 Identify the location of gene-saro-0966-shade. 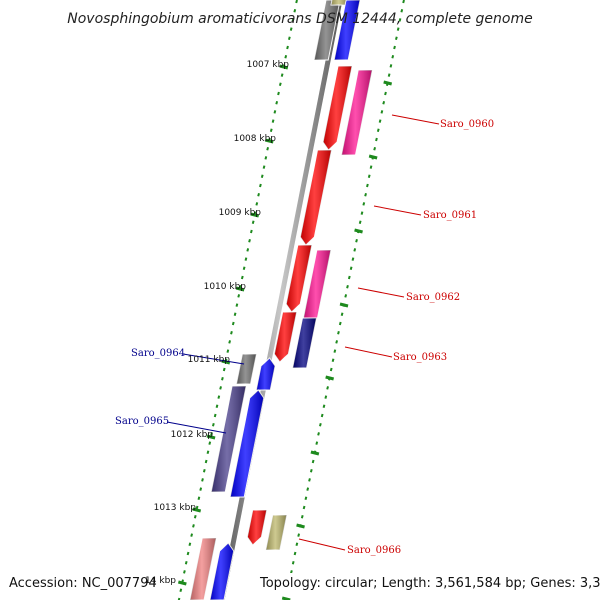
(276, 532).